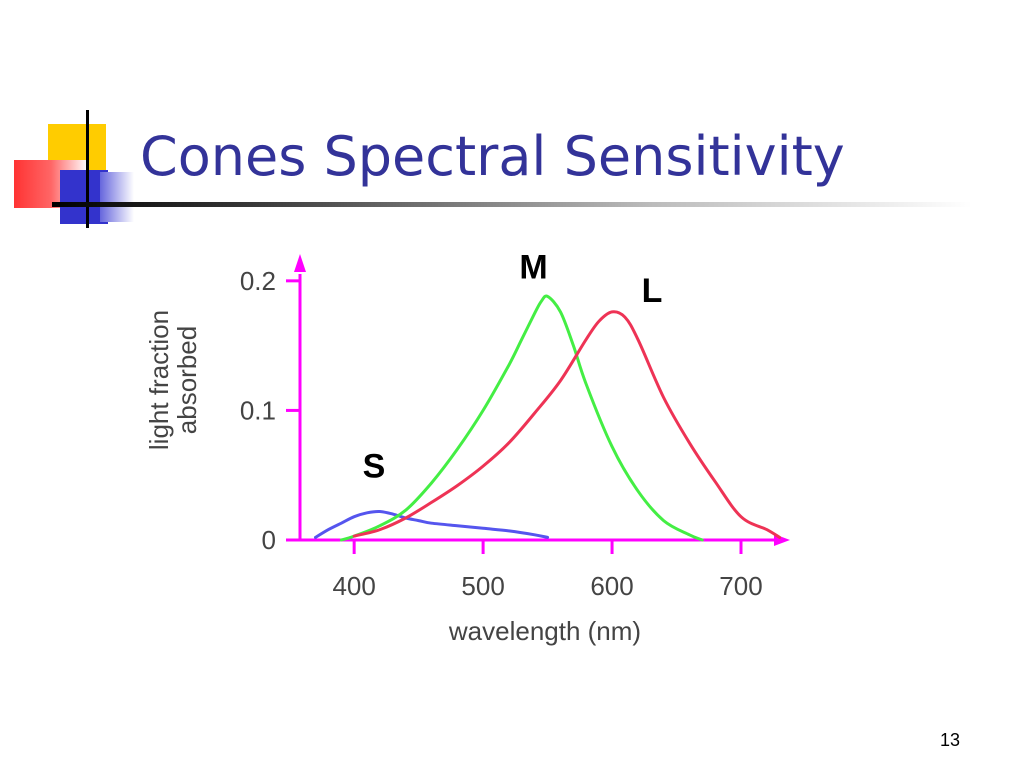 Image resolution: width=1024 pixels, height=768 pixels. Describe the element at coordinates (187, 380) in the screenshot. I see `y-axis-label-line: absorbed` at that location.